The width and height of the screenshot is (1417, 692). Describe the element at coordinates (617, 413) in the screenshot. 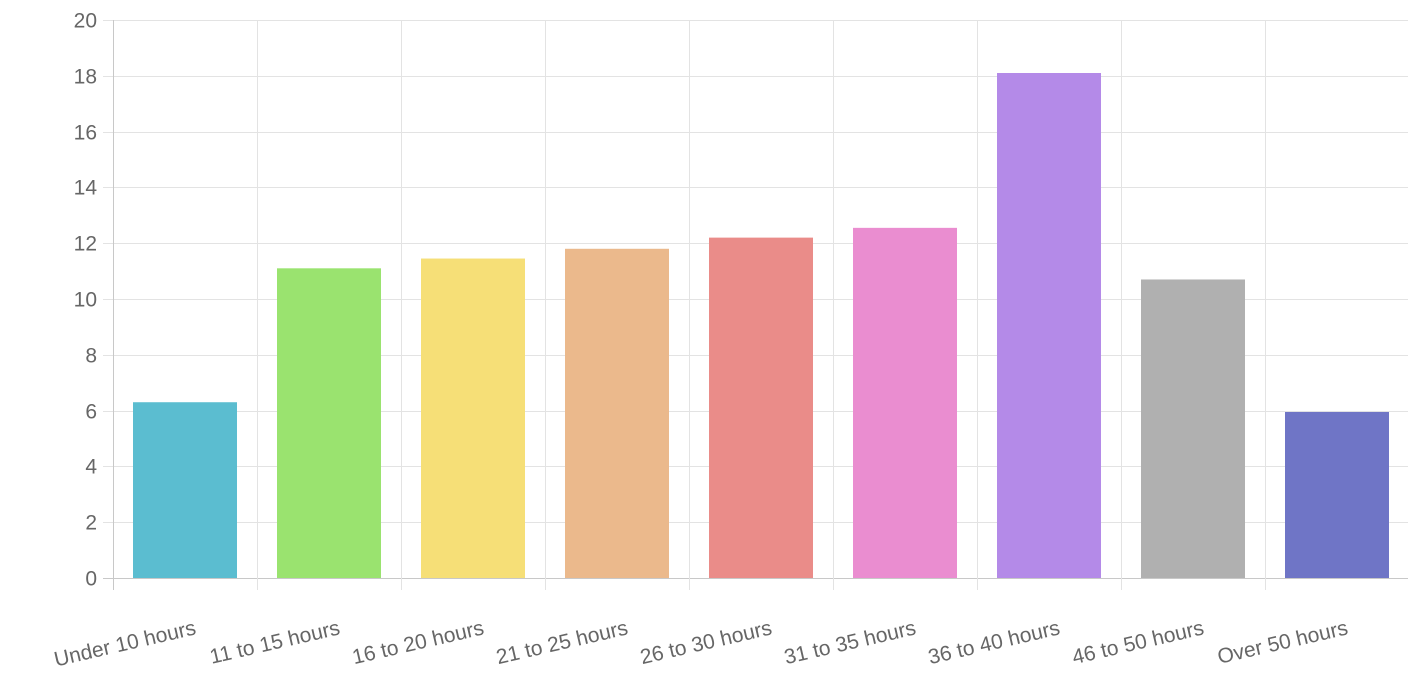

I see `bar-21-to-25-hours` at that location.